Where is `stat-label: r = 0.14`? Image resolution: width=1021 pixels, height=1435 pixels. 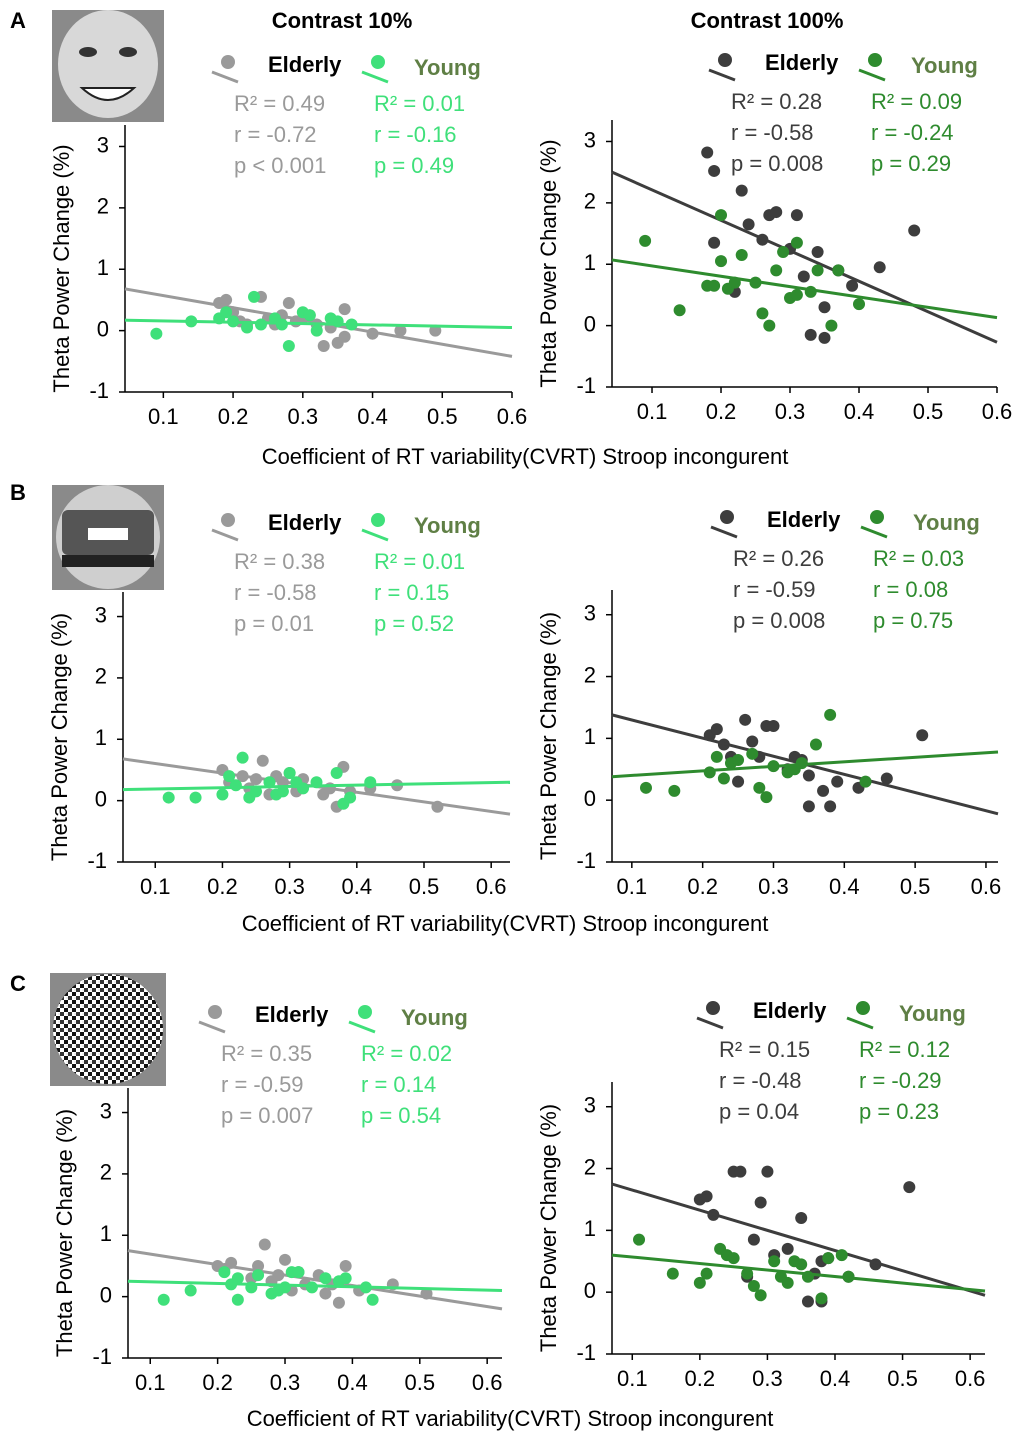
stat-label: r = 0.14 is located at coordinates (398, 1084).